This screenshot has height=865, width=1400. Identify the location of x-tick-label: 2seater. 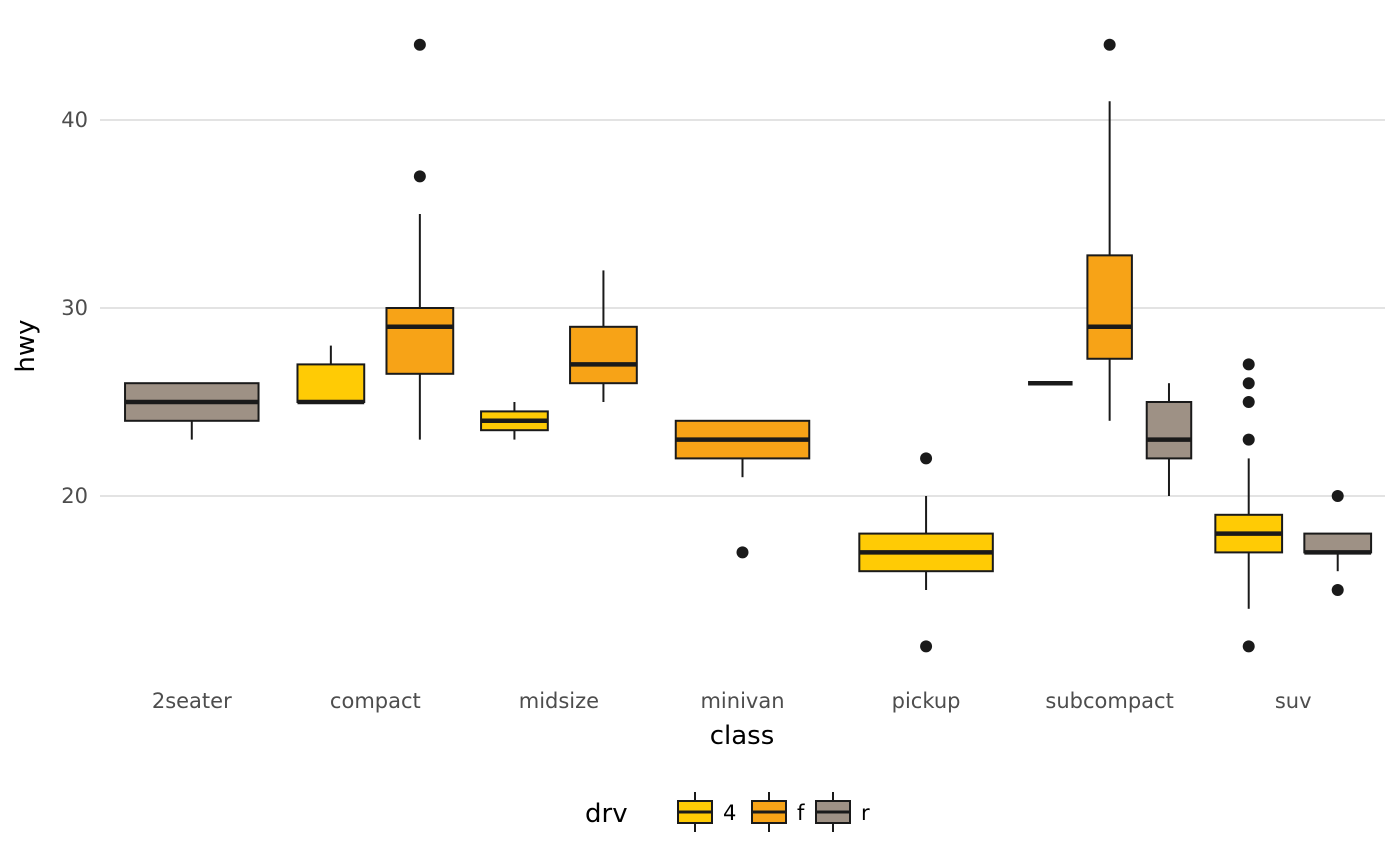
(192, 701).